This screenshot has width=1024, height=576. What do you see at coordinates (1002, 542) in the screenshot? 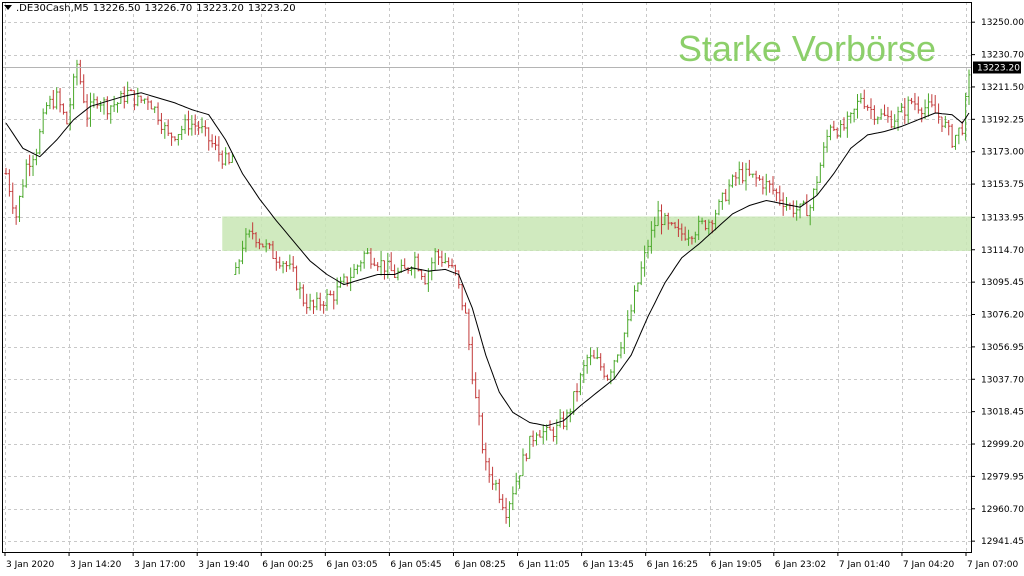
I see `y-tick-label: 12941.45` at bounding box center [1002, 542].